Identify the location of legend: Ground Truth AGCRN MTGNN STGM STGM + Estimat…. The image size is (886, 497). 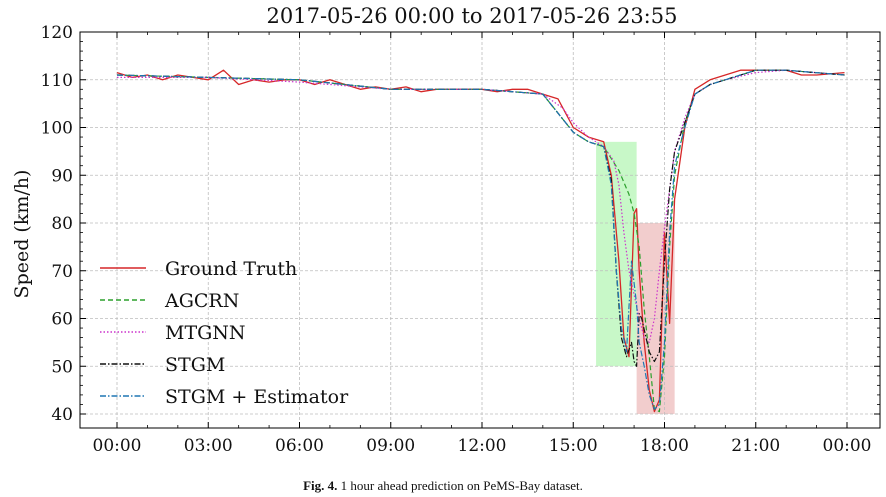
(224, 333).